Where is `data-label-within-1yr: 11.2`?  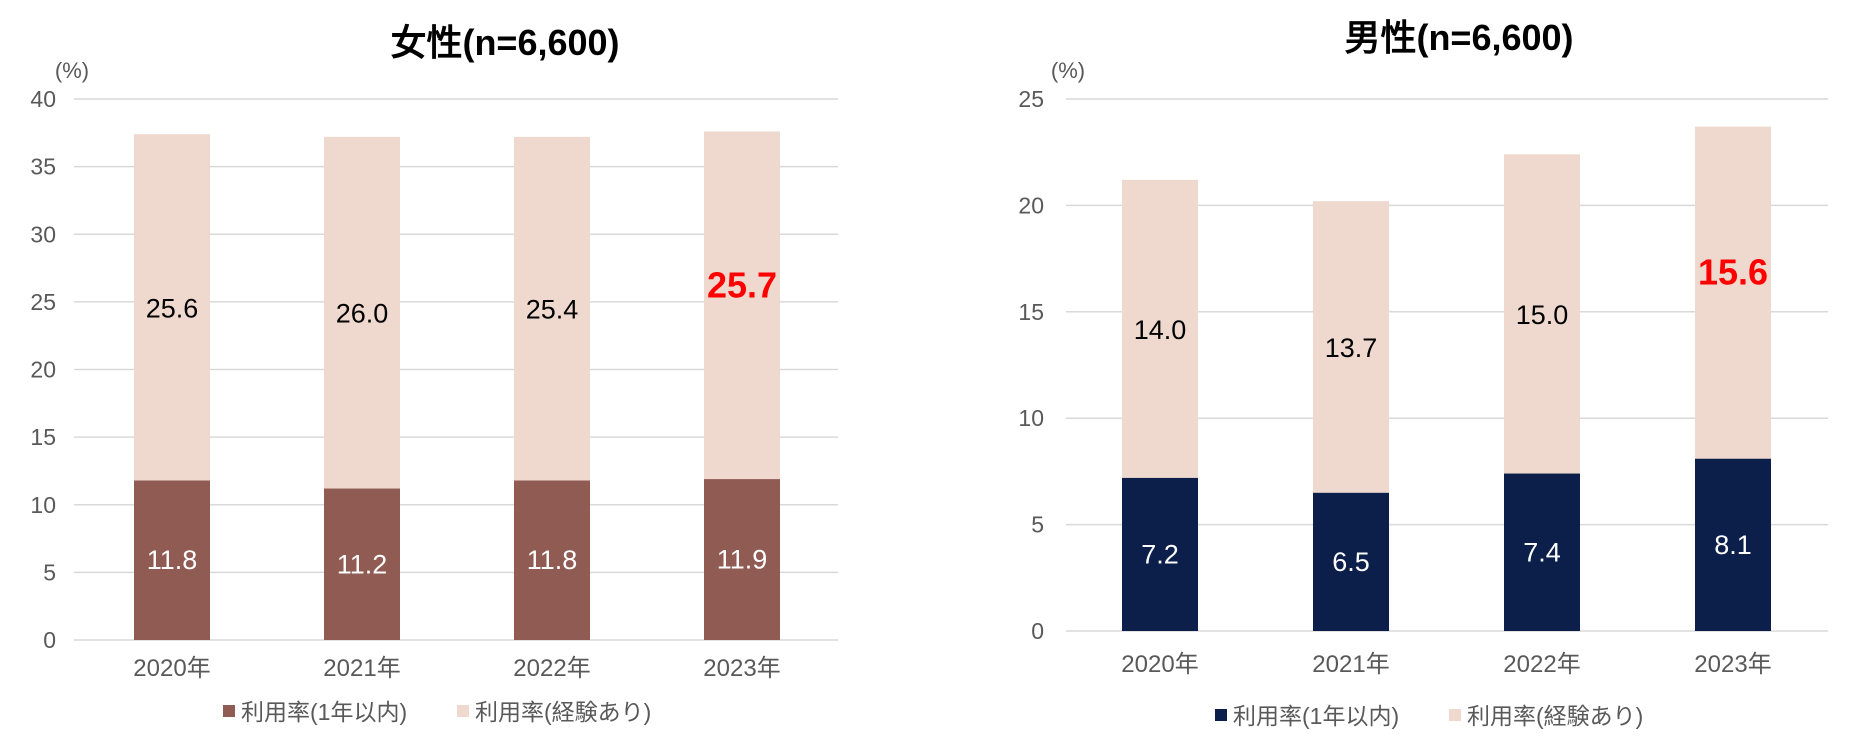
data-label-within-1yr: 11.2 is located at coordinates (362, 564).